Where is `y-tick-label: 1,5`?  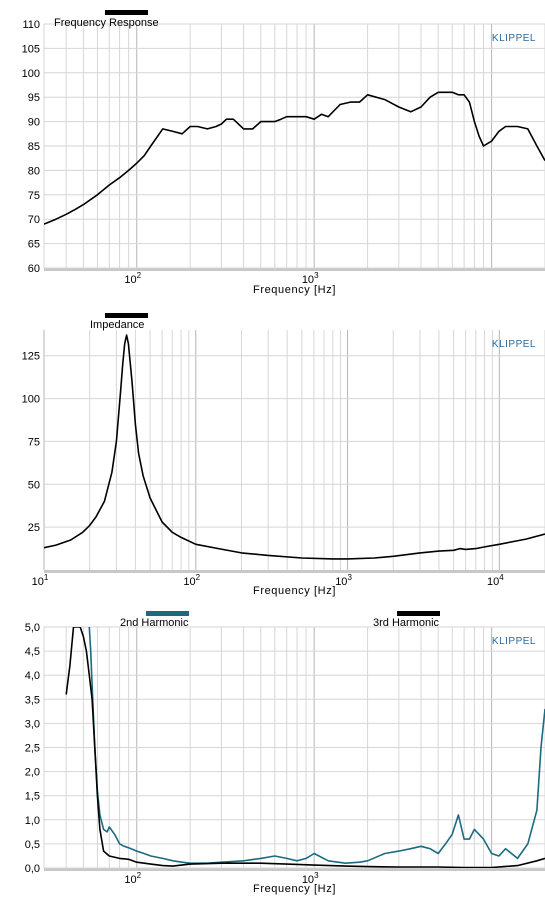 y-tick-label: 1,5 is located at coordinates (32, 797).